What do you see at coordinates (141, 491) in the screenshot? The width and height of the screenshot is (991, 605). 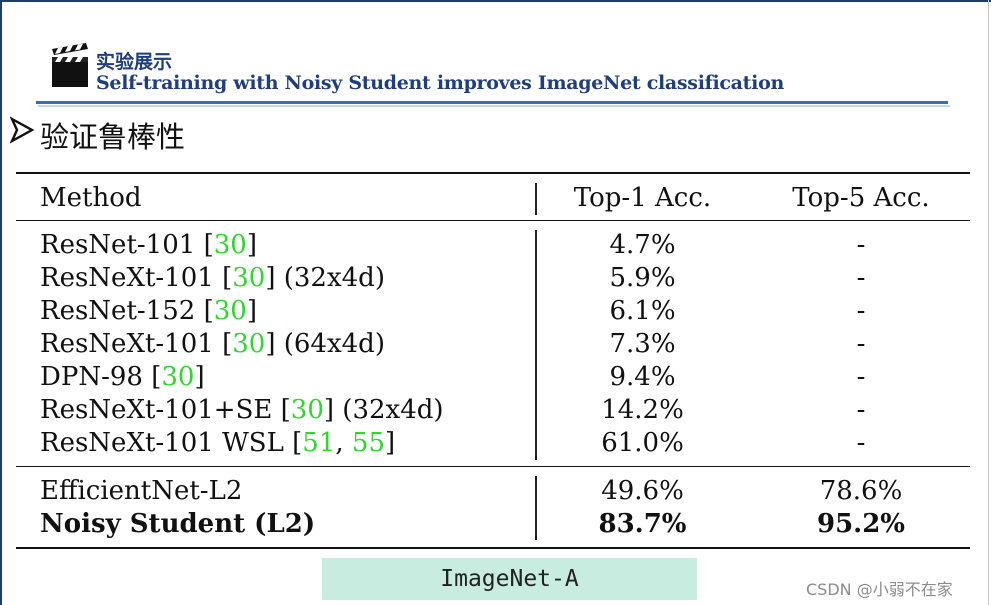 I see `method-cell: EfficientNet-L2` at bounding box center [141, 491].